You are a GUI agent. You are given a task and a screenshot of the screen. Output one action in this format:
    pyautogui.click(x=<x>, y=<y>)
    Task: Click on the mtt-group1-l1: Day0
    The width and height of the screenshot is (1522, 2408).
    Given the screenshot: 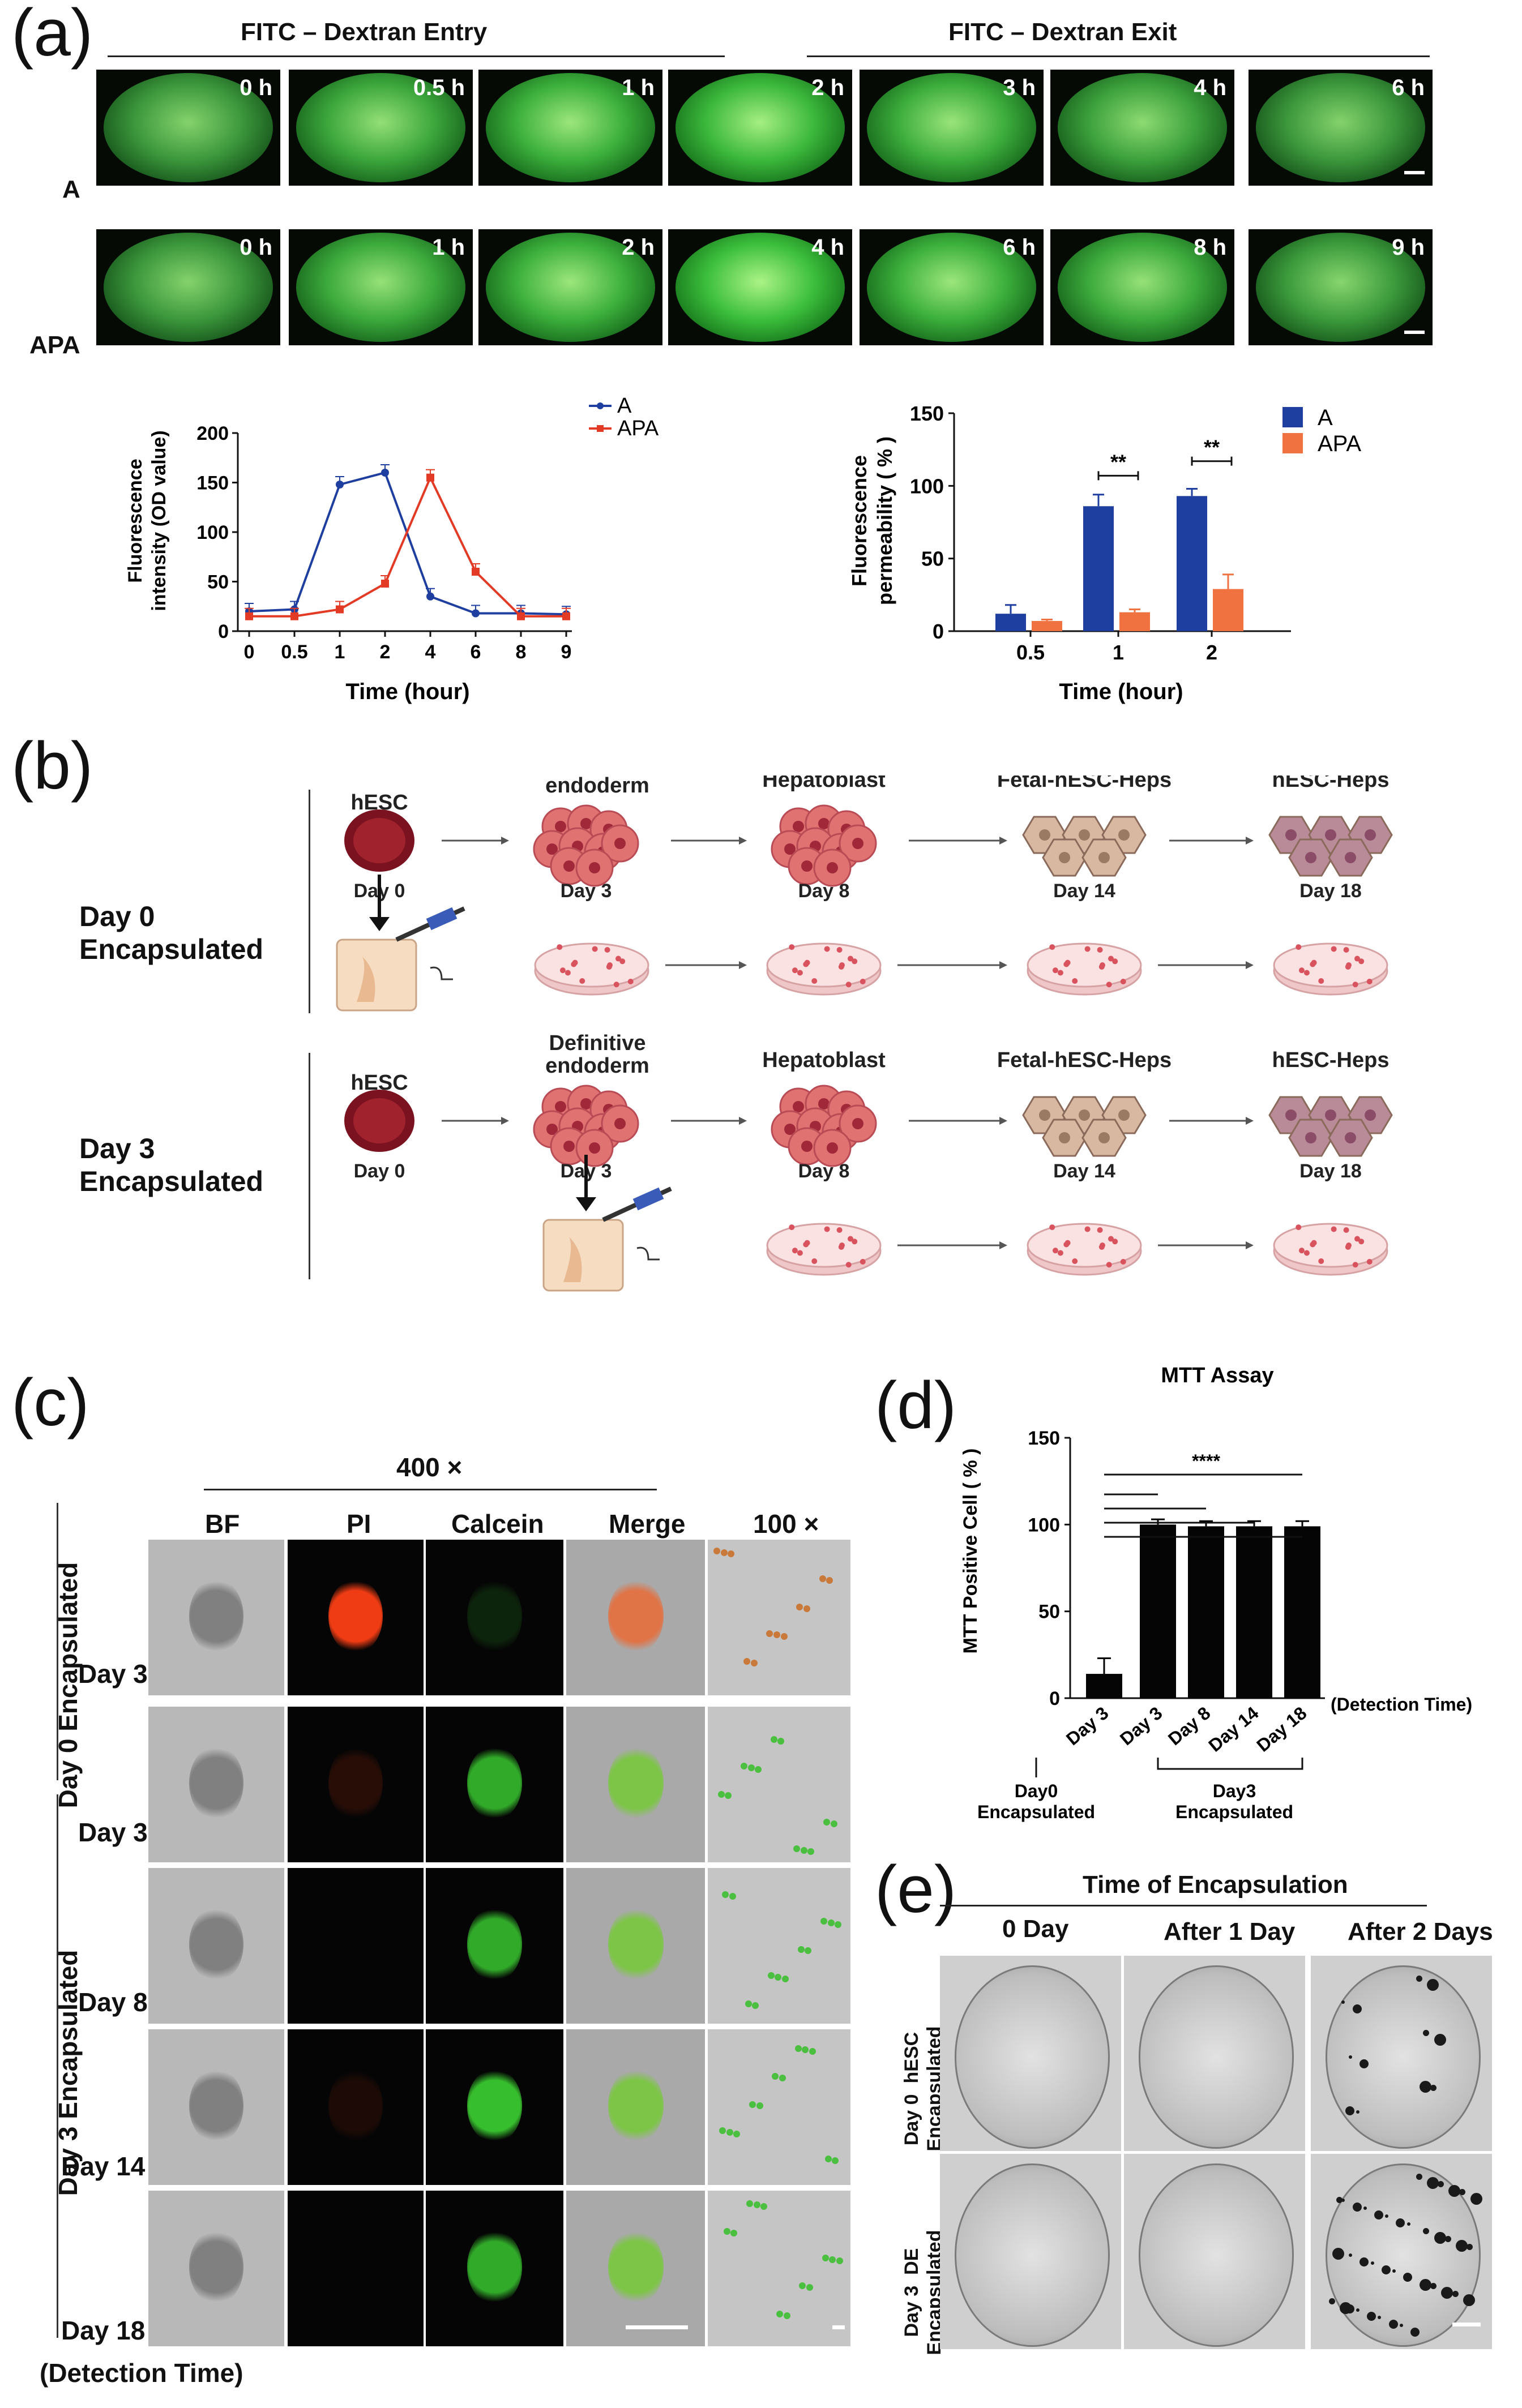 What is the action you would take?
    pyautogui.click(x=1036, y=1791)
    